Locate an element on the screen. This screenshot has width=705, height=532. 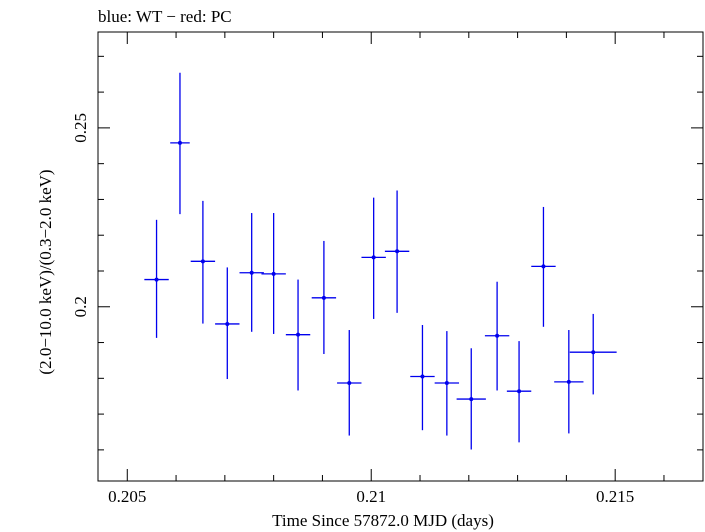
x-tick-label: 0.21 is located at coordinates (371, 496).